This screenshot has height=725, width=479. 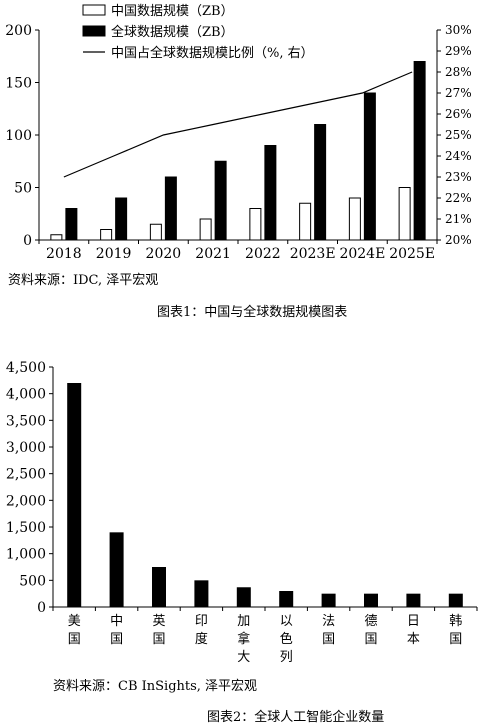 What do you see at coordinates (328, 630) in the screenshot?
I see `x-tick-label: 法国` at bounding box center [328, 630].